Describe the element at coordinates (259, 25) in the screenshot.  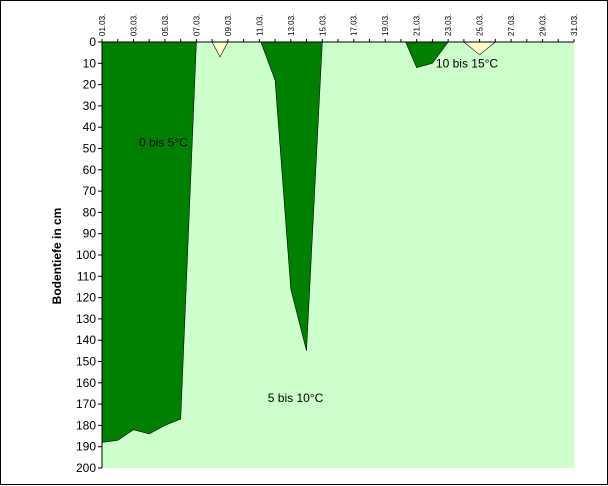
I see `x-tick-label: 11.03.` at that location.